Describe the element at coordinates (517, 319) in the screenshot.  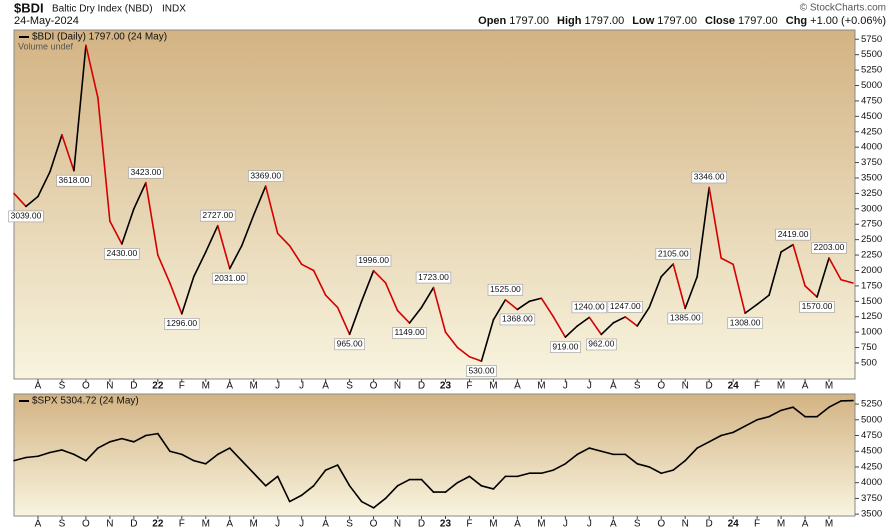
I see `value-label: 1368.00` at that location.